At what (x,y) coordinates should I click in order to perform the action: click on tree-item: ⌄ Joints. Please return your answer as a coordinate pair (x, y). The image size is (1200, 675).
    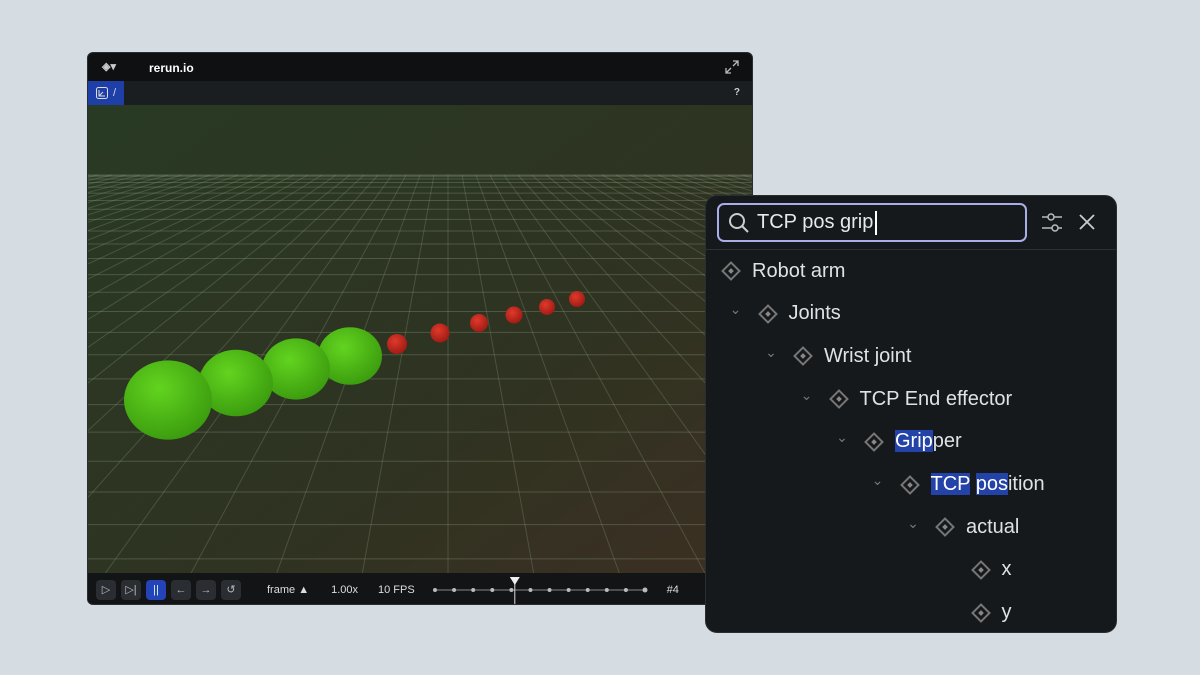
    Looking at the image, I should click on (784, 314).